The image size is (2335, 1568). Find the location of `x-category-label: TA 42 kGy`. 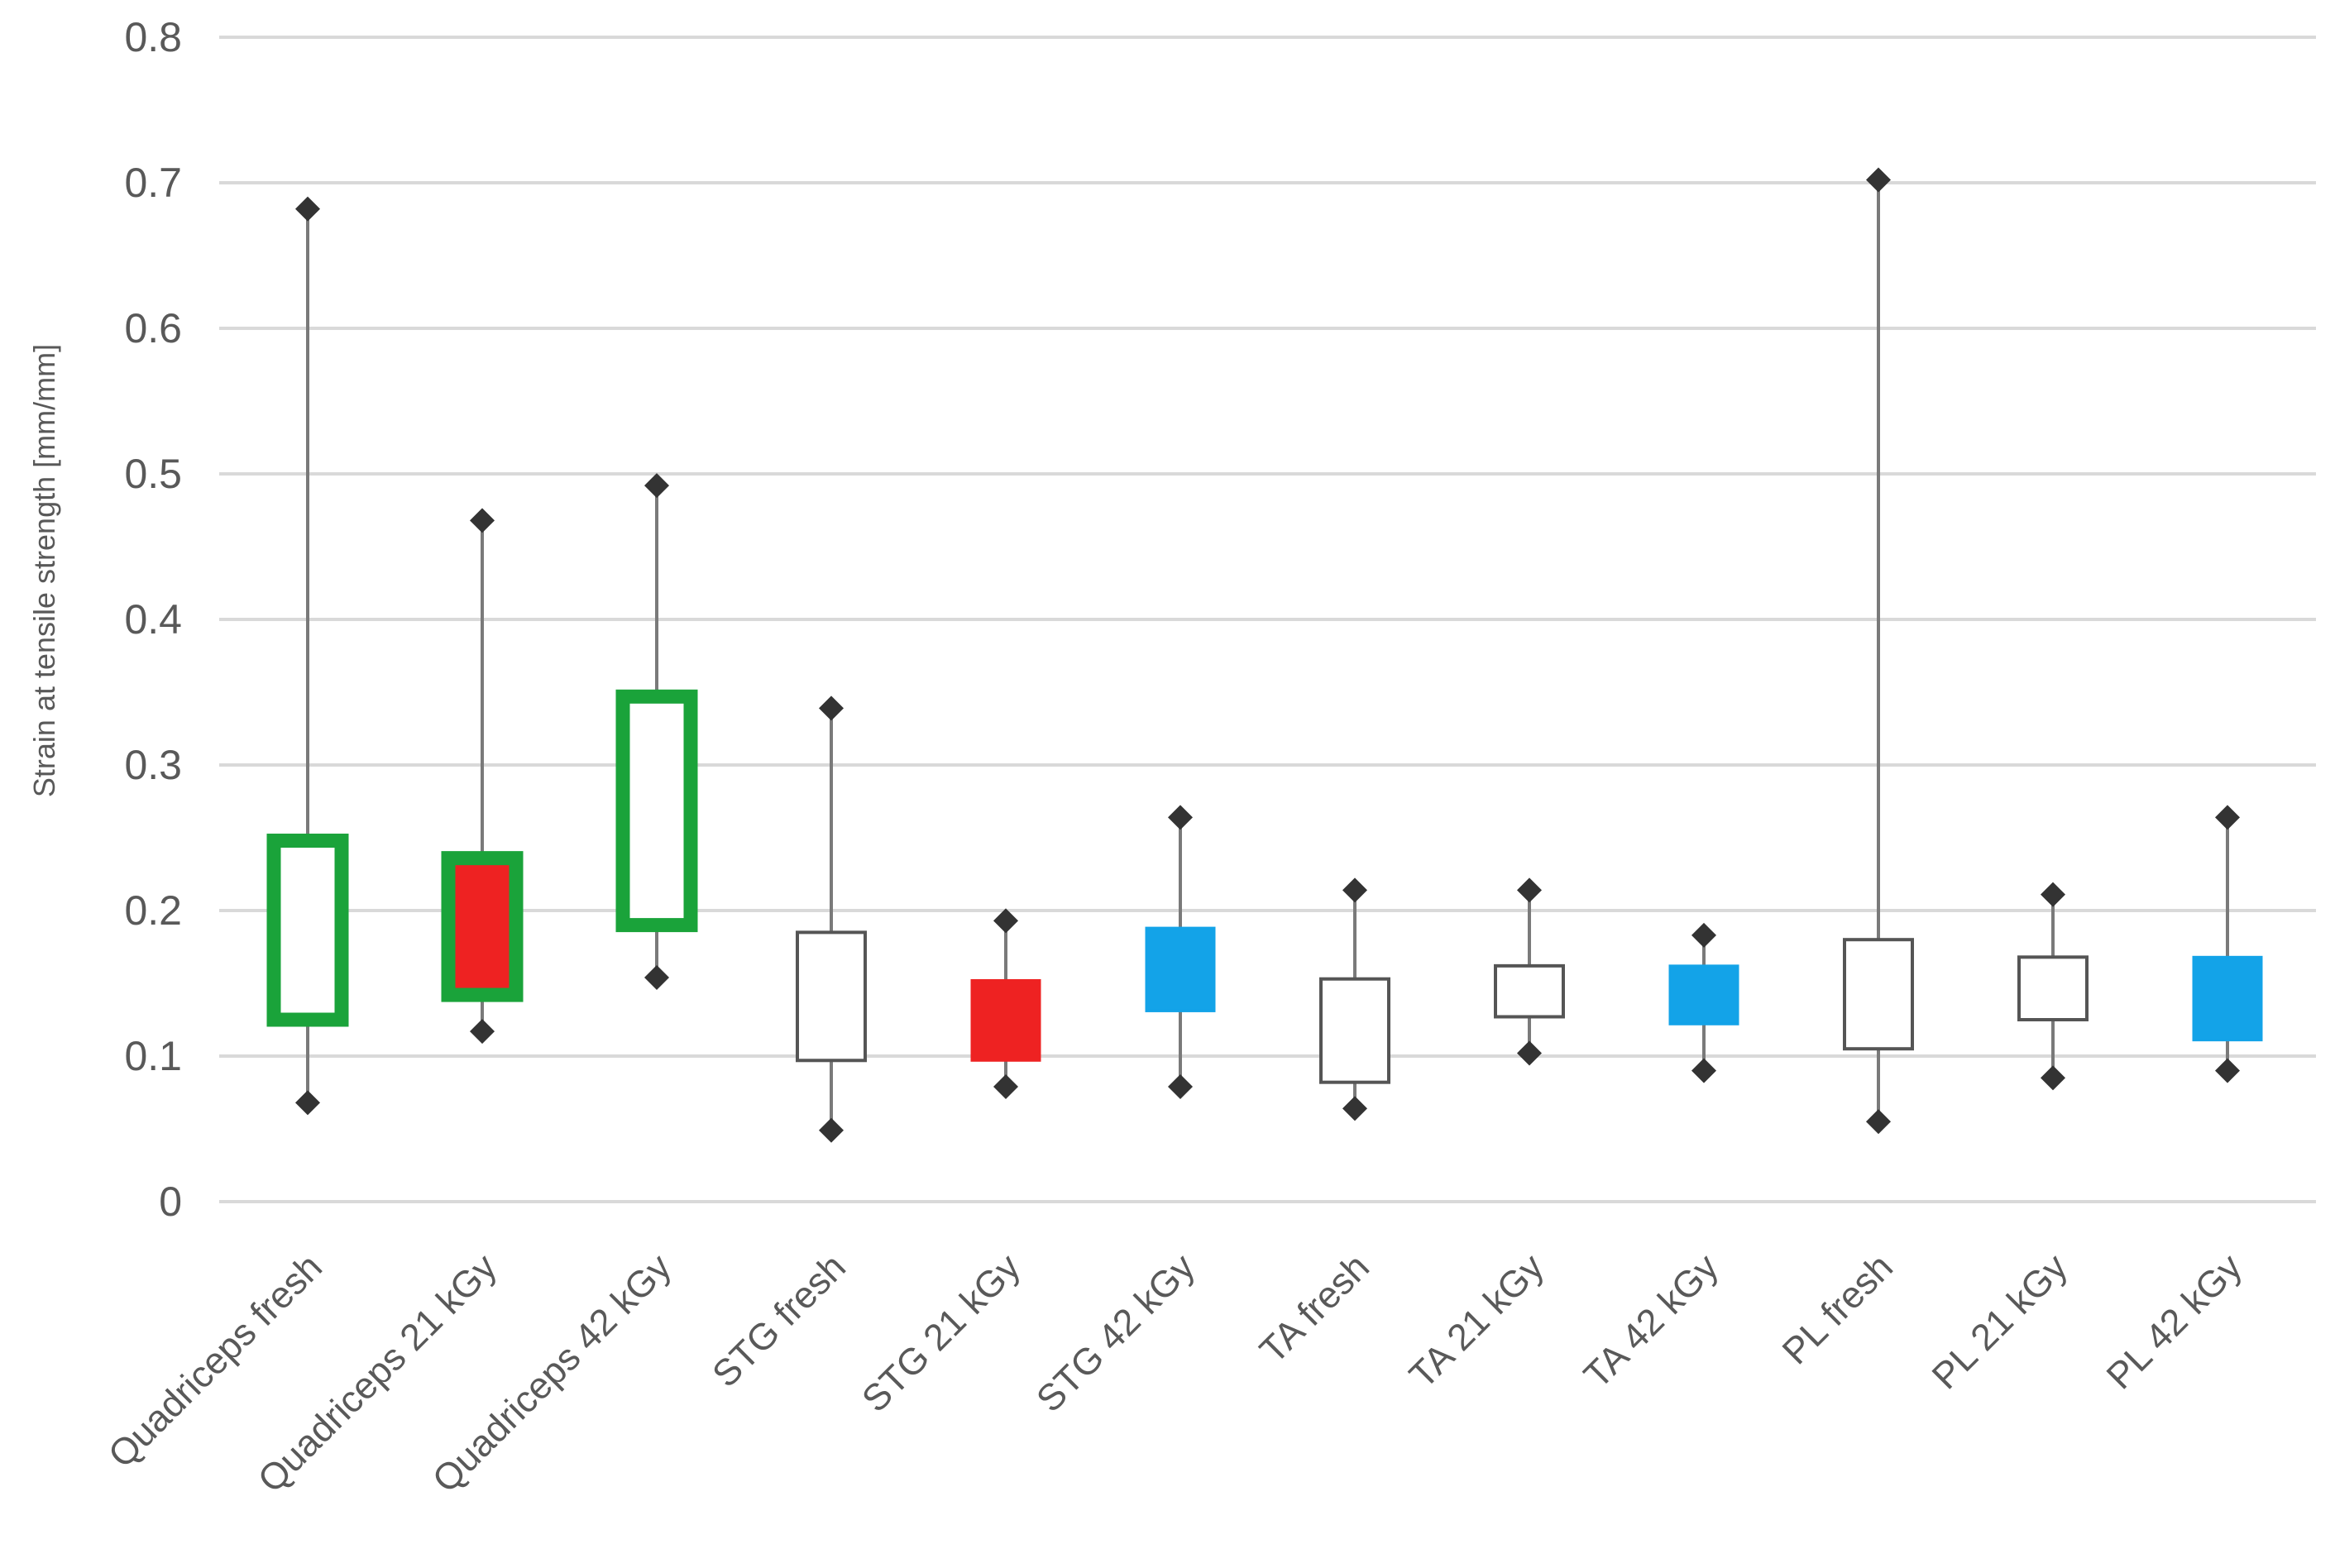

x-category-label: TA 42 kGy is located at coordinates (1651, 1321).